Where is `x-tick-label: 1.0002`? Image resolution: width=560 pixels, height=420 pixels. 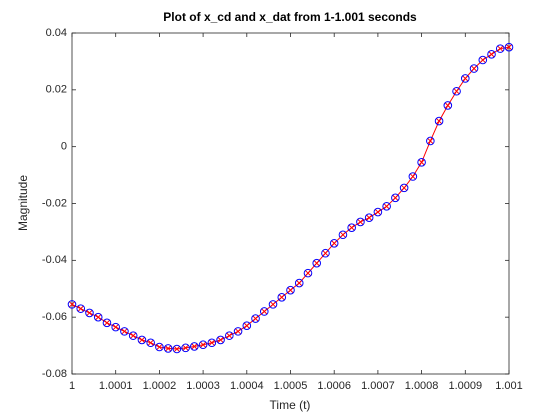
x-tick-label: 1.0002 is located at coordinates (160, 386).